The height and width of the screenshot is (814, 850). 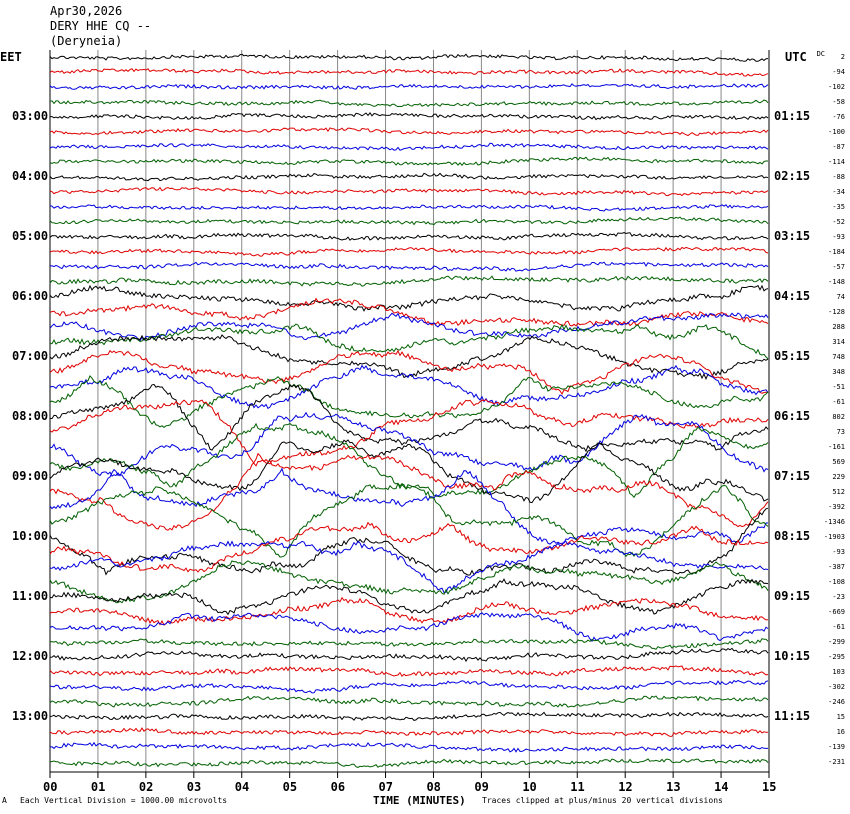 What do you see at coordinates (836, 312) in the screenshot?
I see `dc-offset-label: -128` at bounding box center [836, 312].